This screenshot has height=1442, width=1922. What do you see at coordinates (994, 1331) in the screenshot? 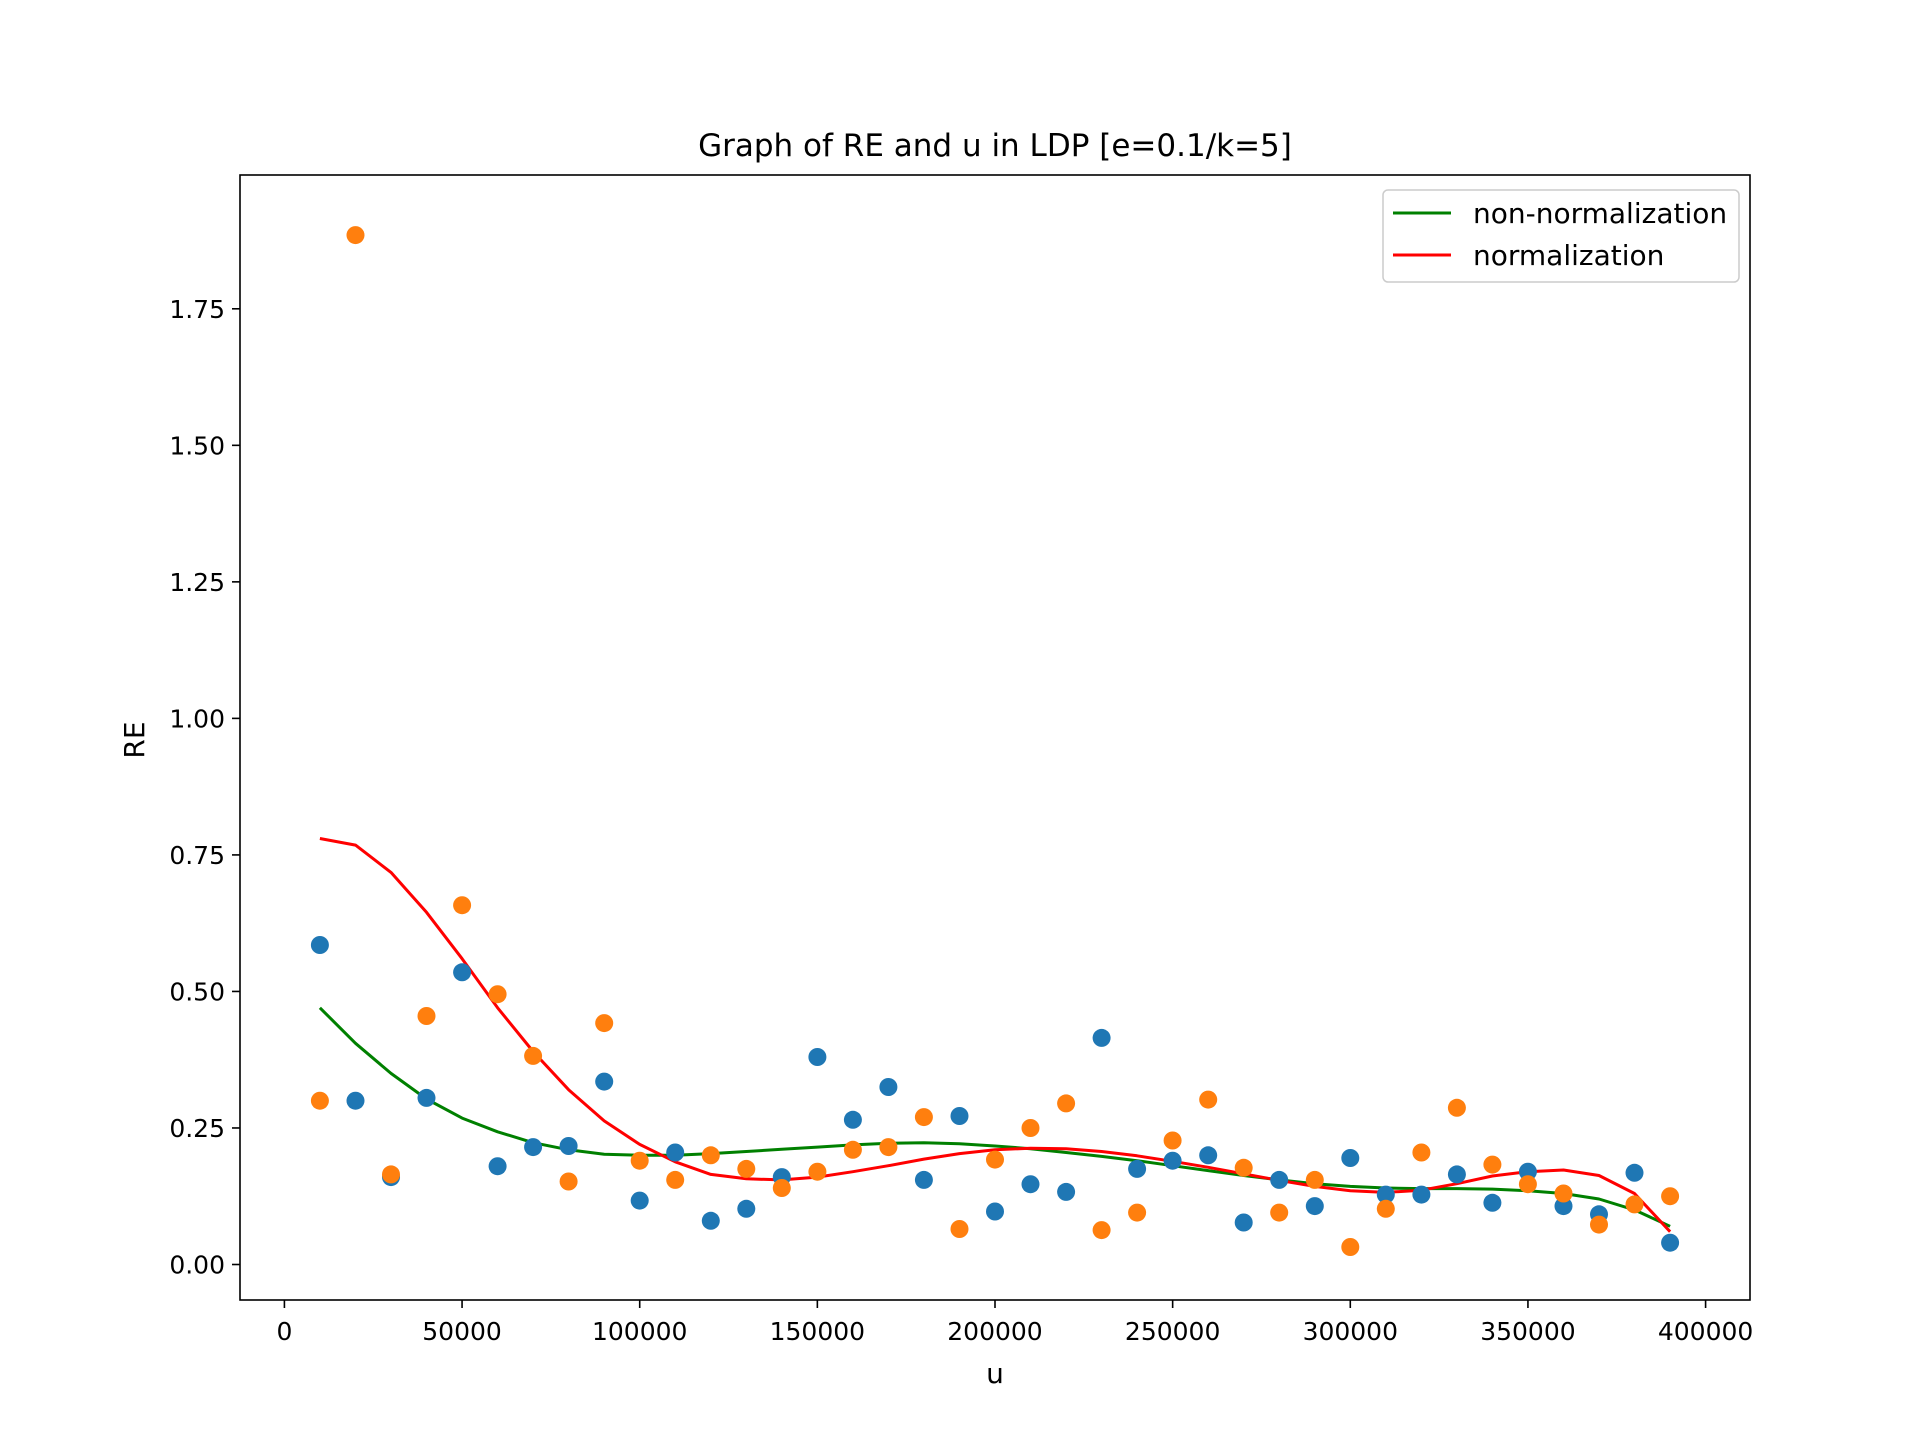
I see `x-tick-label: 200000` at bounding box center [994, 1331].